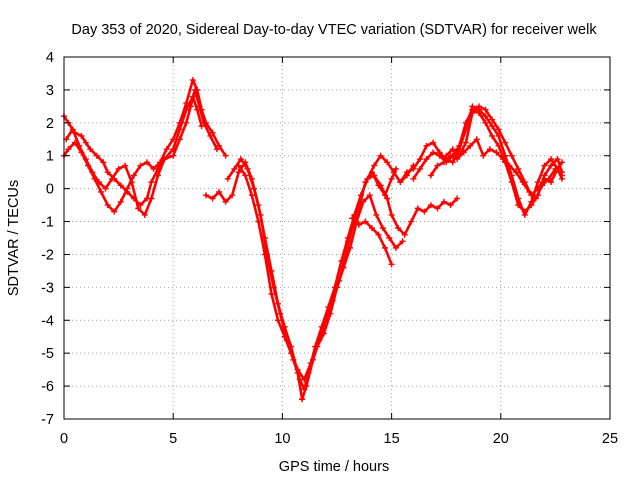  Describe the element at coordinates (47, 387) in the screenshot. I see `y-tick-label: -6` at that location.